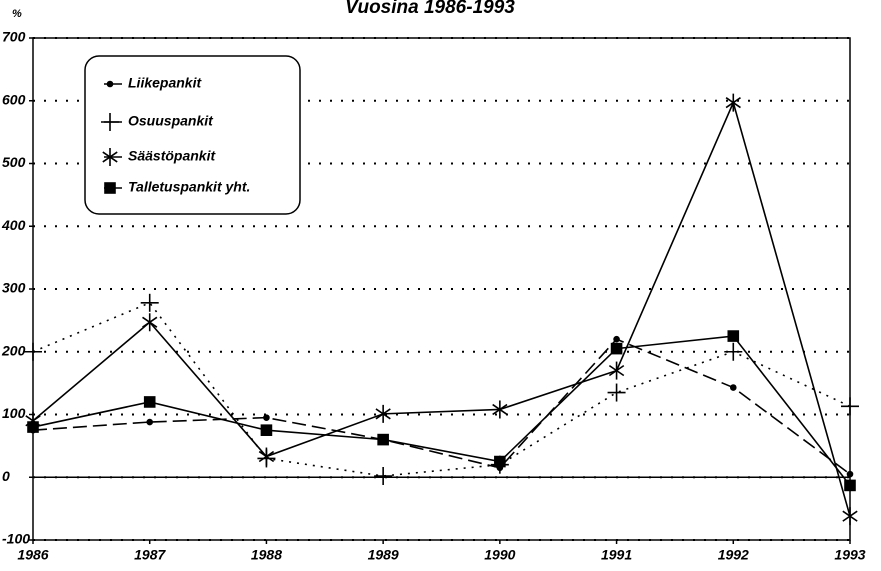 This screenshot has width=881, height=571. I want to click on x-tick-label: 1988, so click(266, 555).